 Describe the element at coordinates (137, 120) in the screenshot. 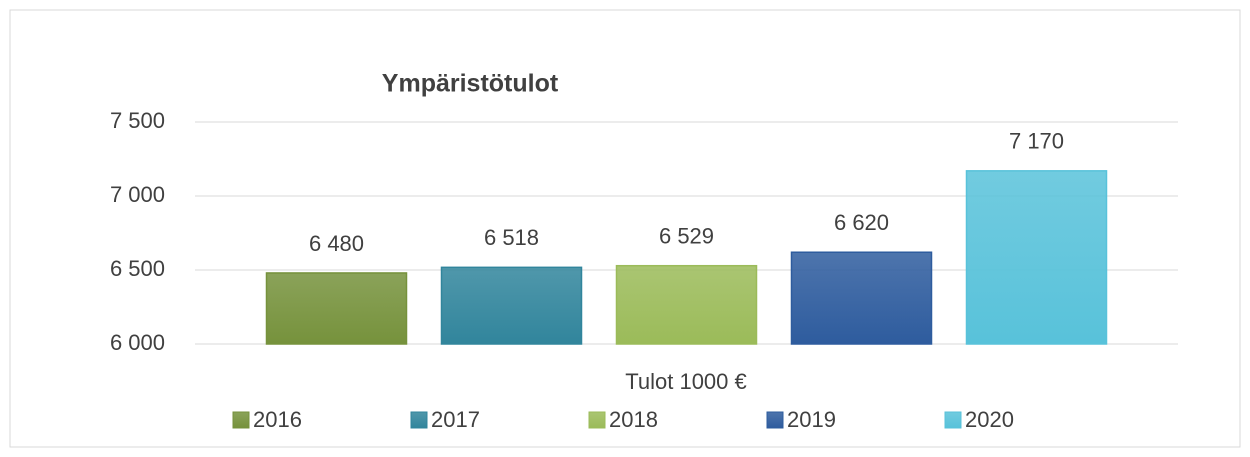

I see `y-tick-label: 7 500` at that location.